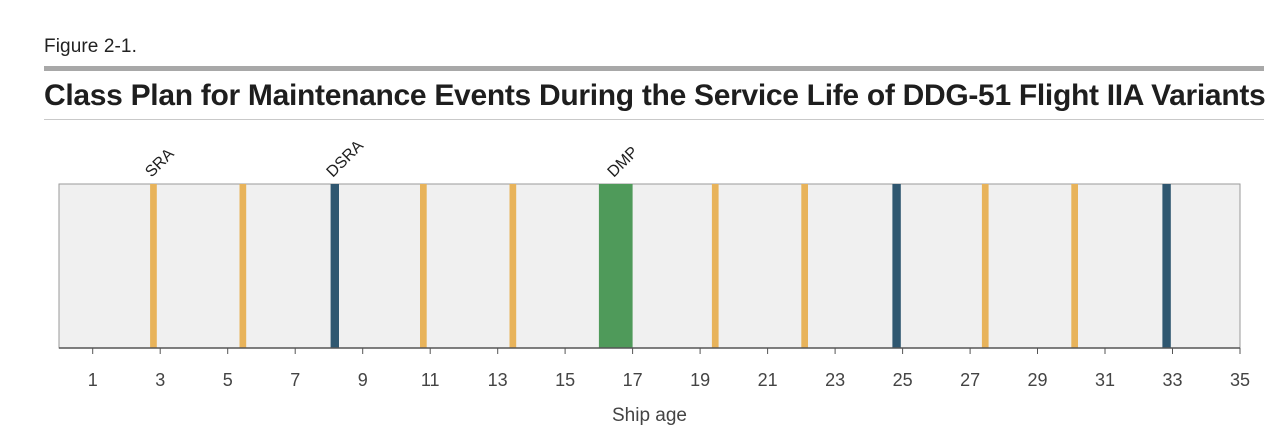 The image size is (1280, 433). What do you see at coordinates (654, 119) in the screenshot?
I see `title-underline` at bounding box center [654, 119].